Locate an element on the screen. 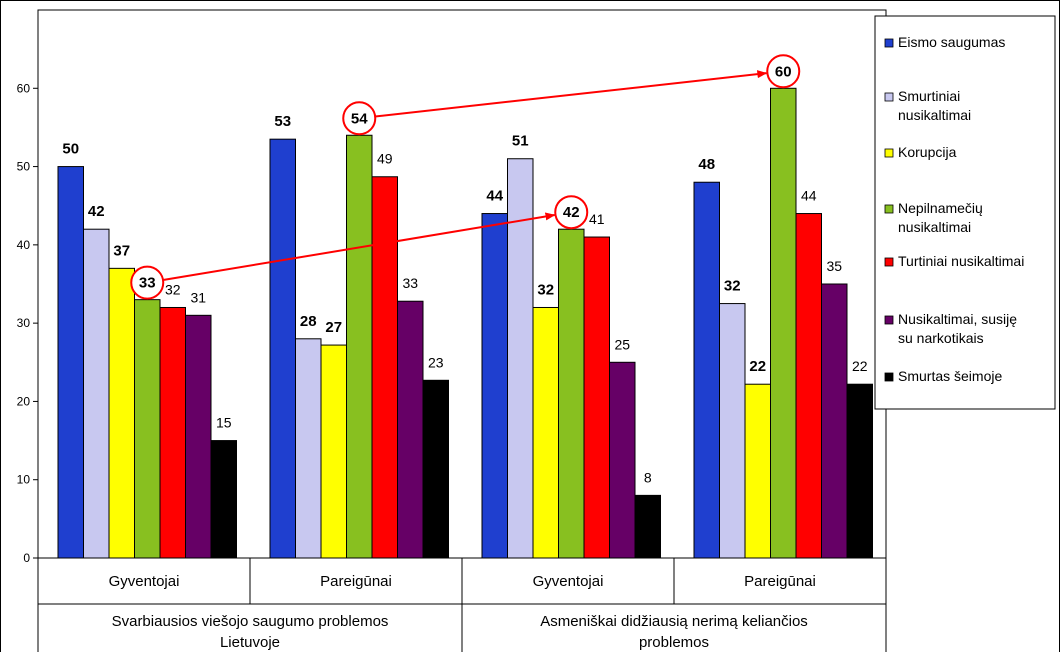 The width and height of the screenshot is (1060, 652). y-tick-label: 20 is located at coordinates (24, 401).